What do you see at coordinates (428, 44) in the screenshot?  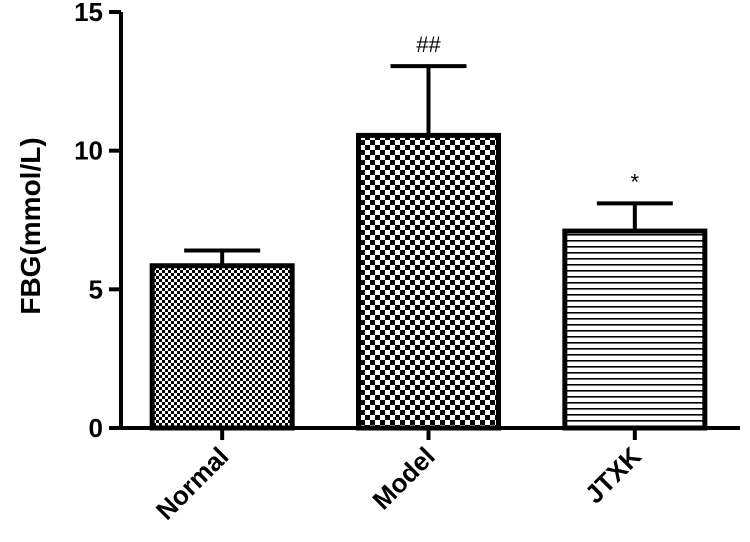 I see `significance-mark-model: ##` at bounding box center [428, 44].